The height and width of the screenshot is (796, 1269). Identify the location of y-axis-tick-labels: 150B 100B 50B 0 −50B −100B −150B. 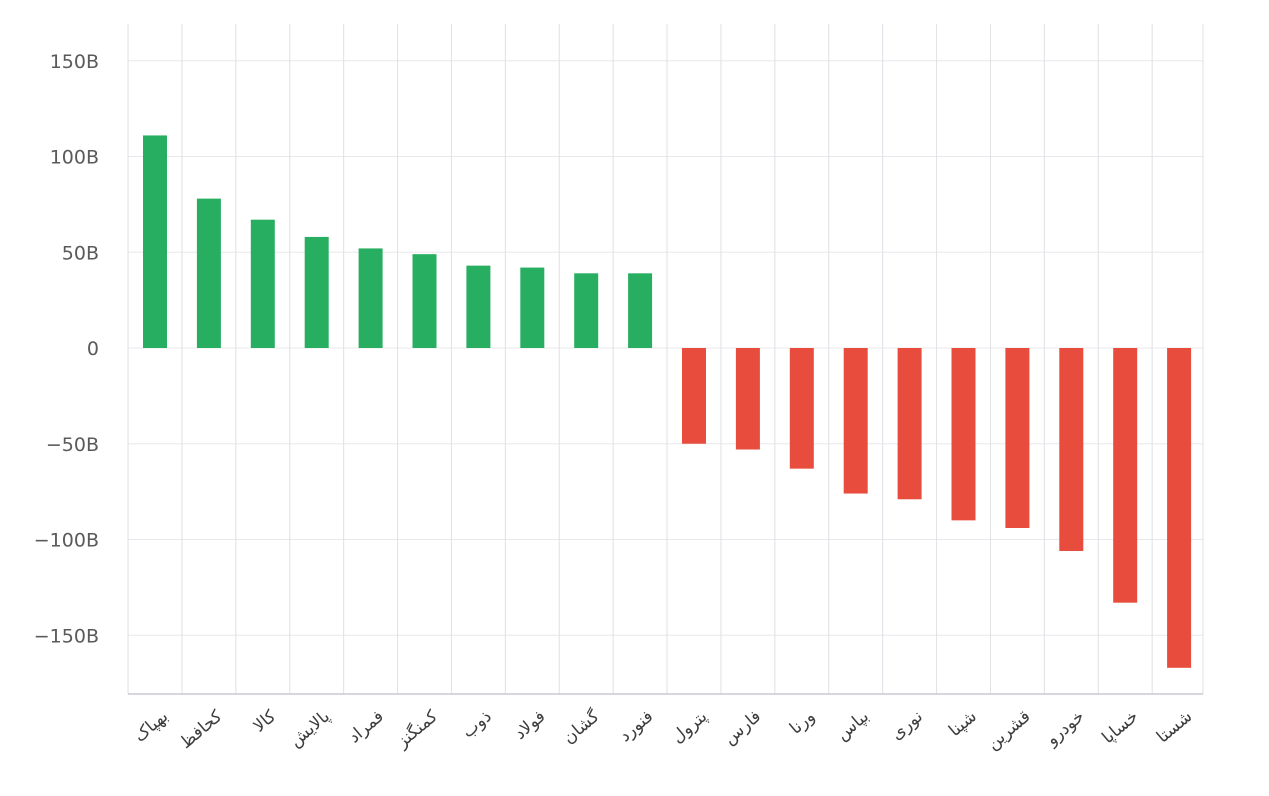
(66, 349).